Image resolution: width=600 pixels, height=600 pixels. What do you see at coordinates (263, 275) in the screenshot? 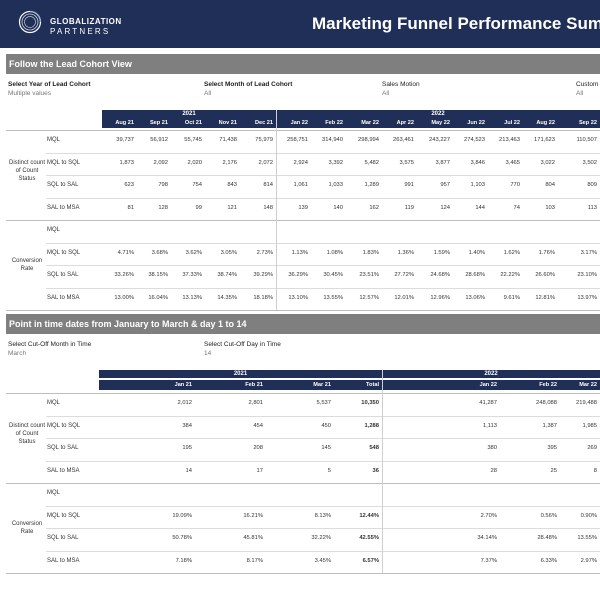
I see `table-cell: 39.29%` at bounding box center [263, 275].